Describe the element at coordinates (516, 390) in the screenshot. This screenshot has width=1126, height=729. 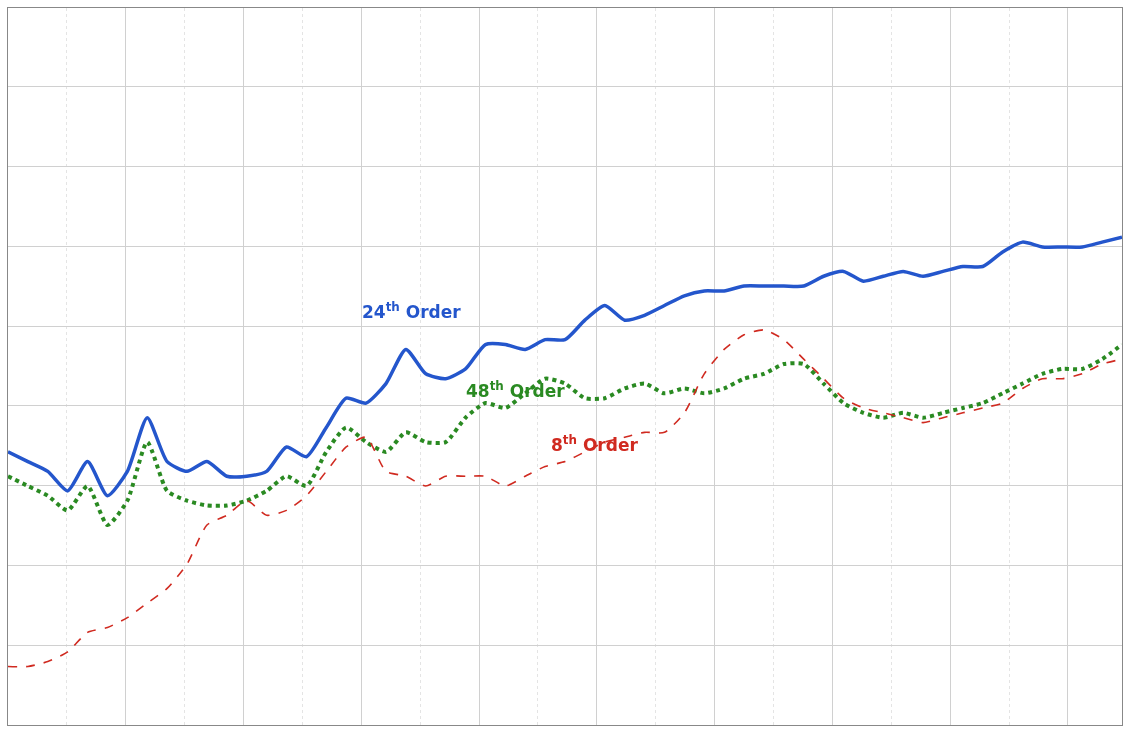
I see `series-label: 48$^{th}$ Order` at that location.